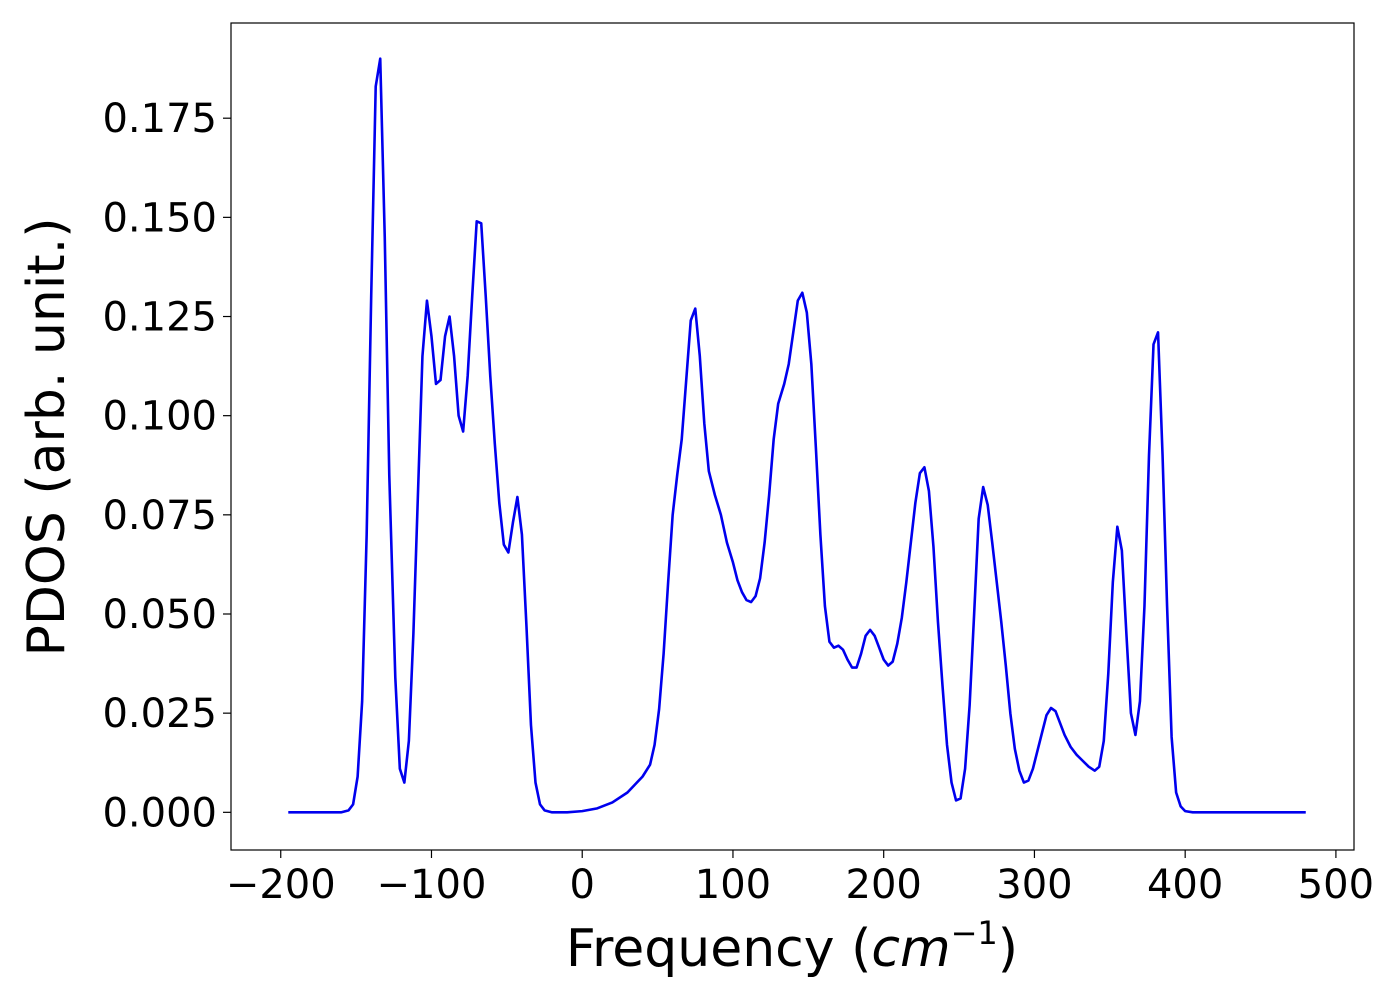 The width and height of the screenshot is (1400, 1000). I want to click on y-tick-label: 0.175, so click(159, 119).